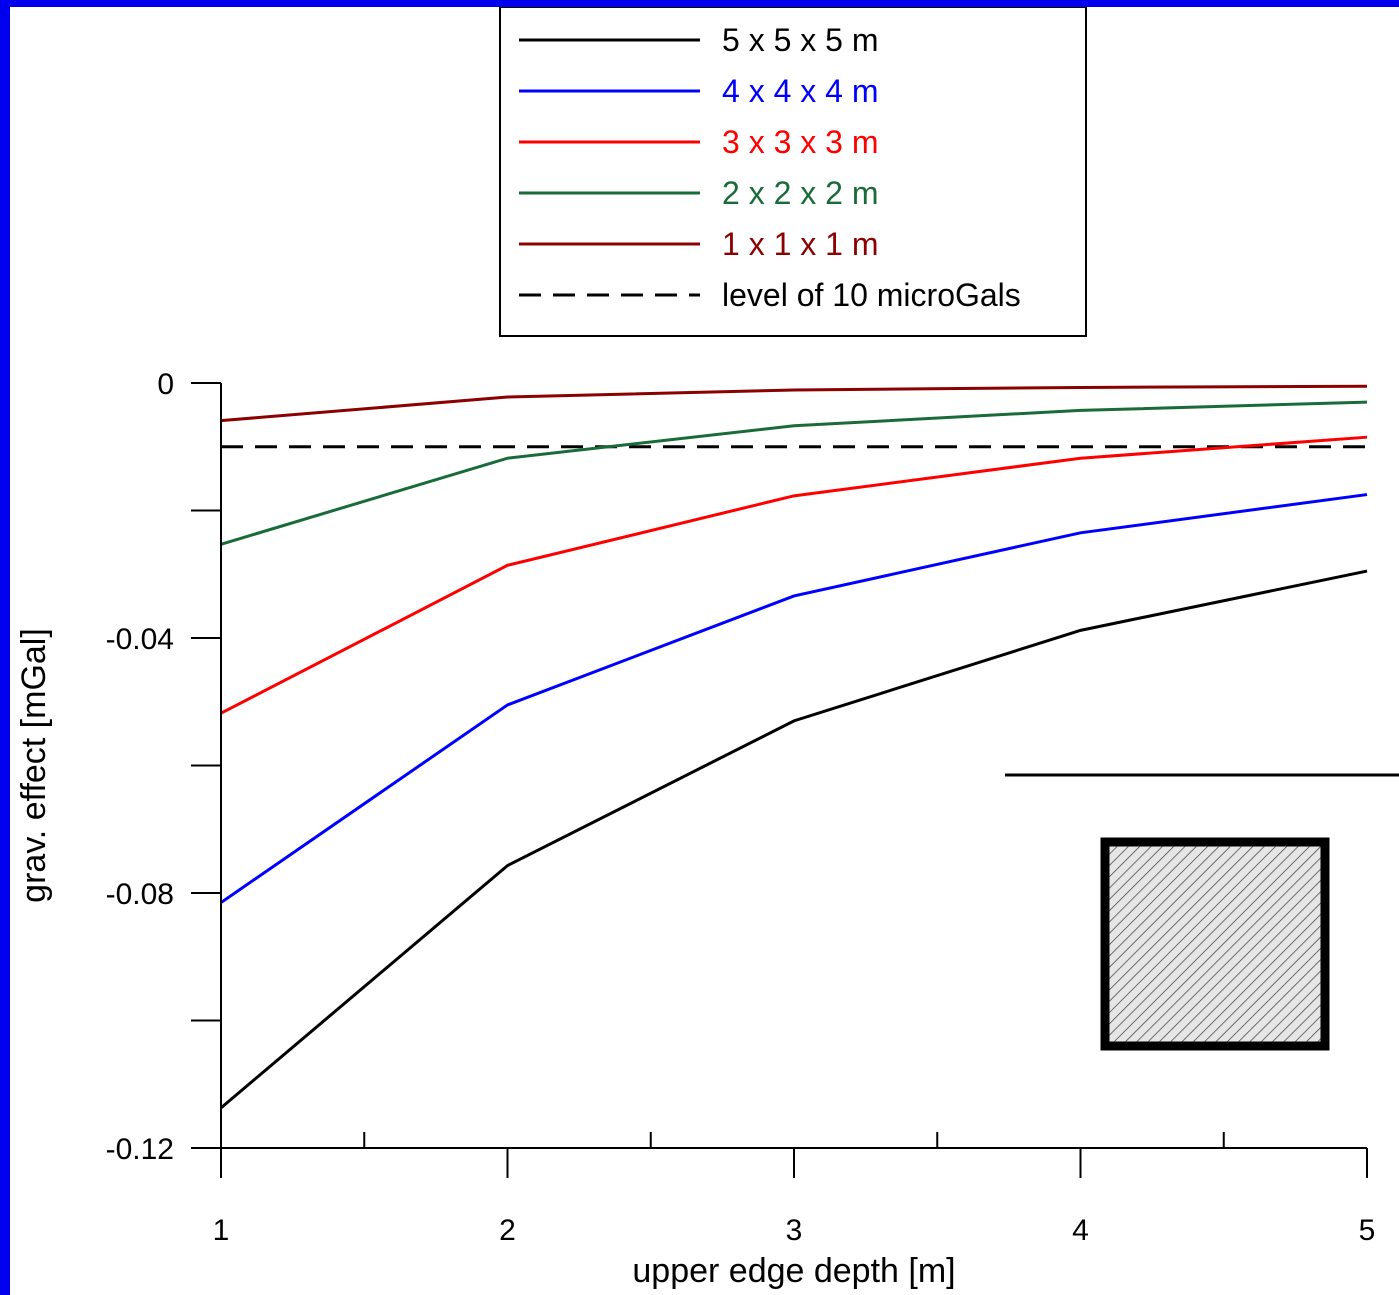 The width and height of the screenshot is (1399, 1295). I want to click on legend-entry: level of 10 microGals, so click(871, 295).